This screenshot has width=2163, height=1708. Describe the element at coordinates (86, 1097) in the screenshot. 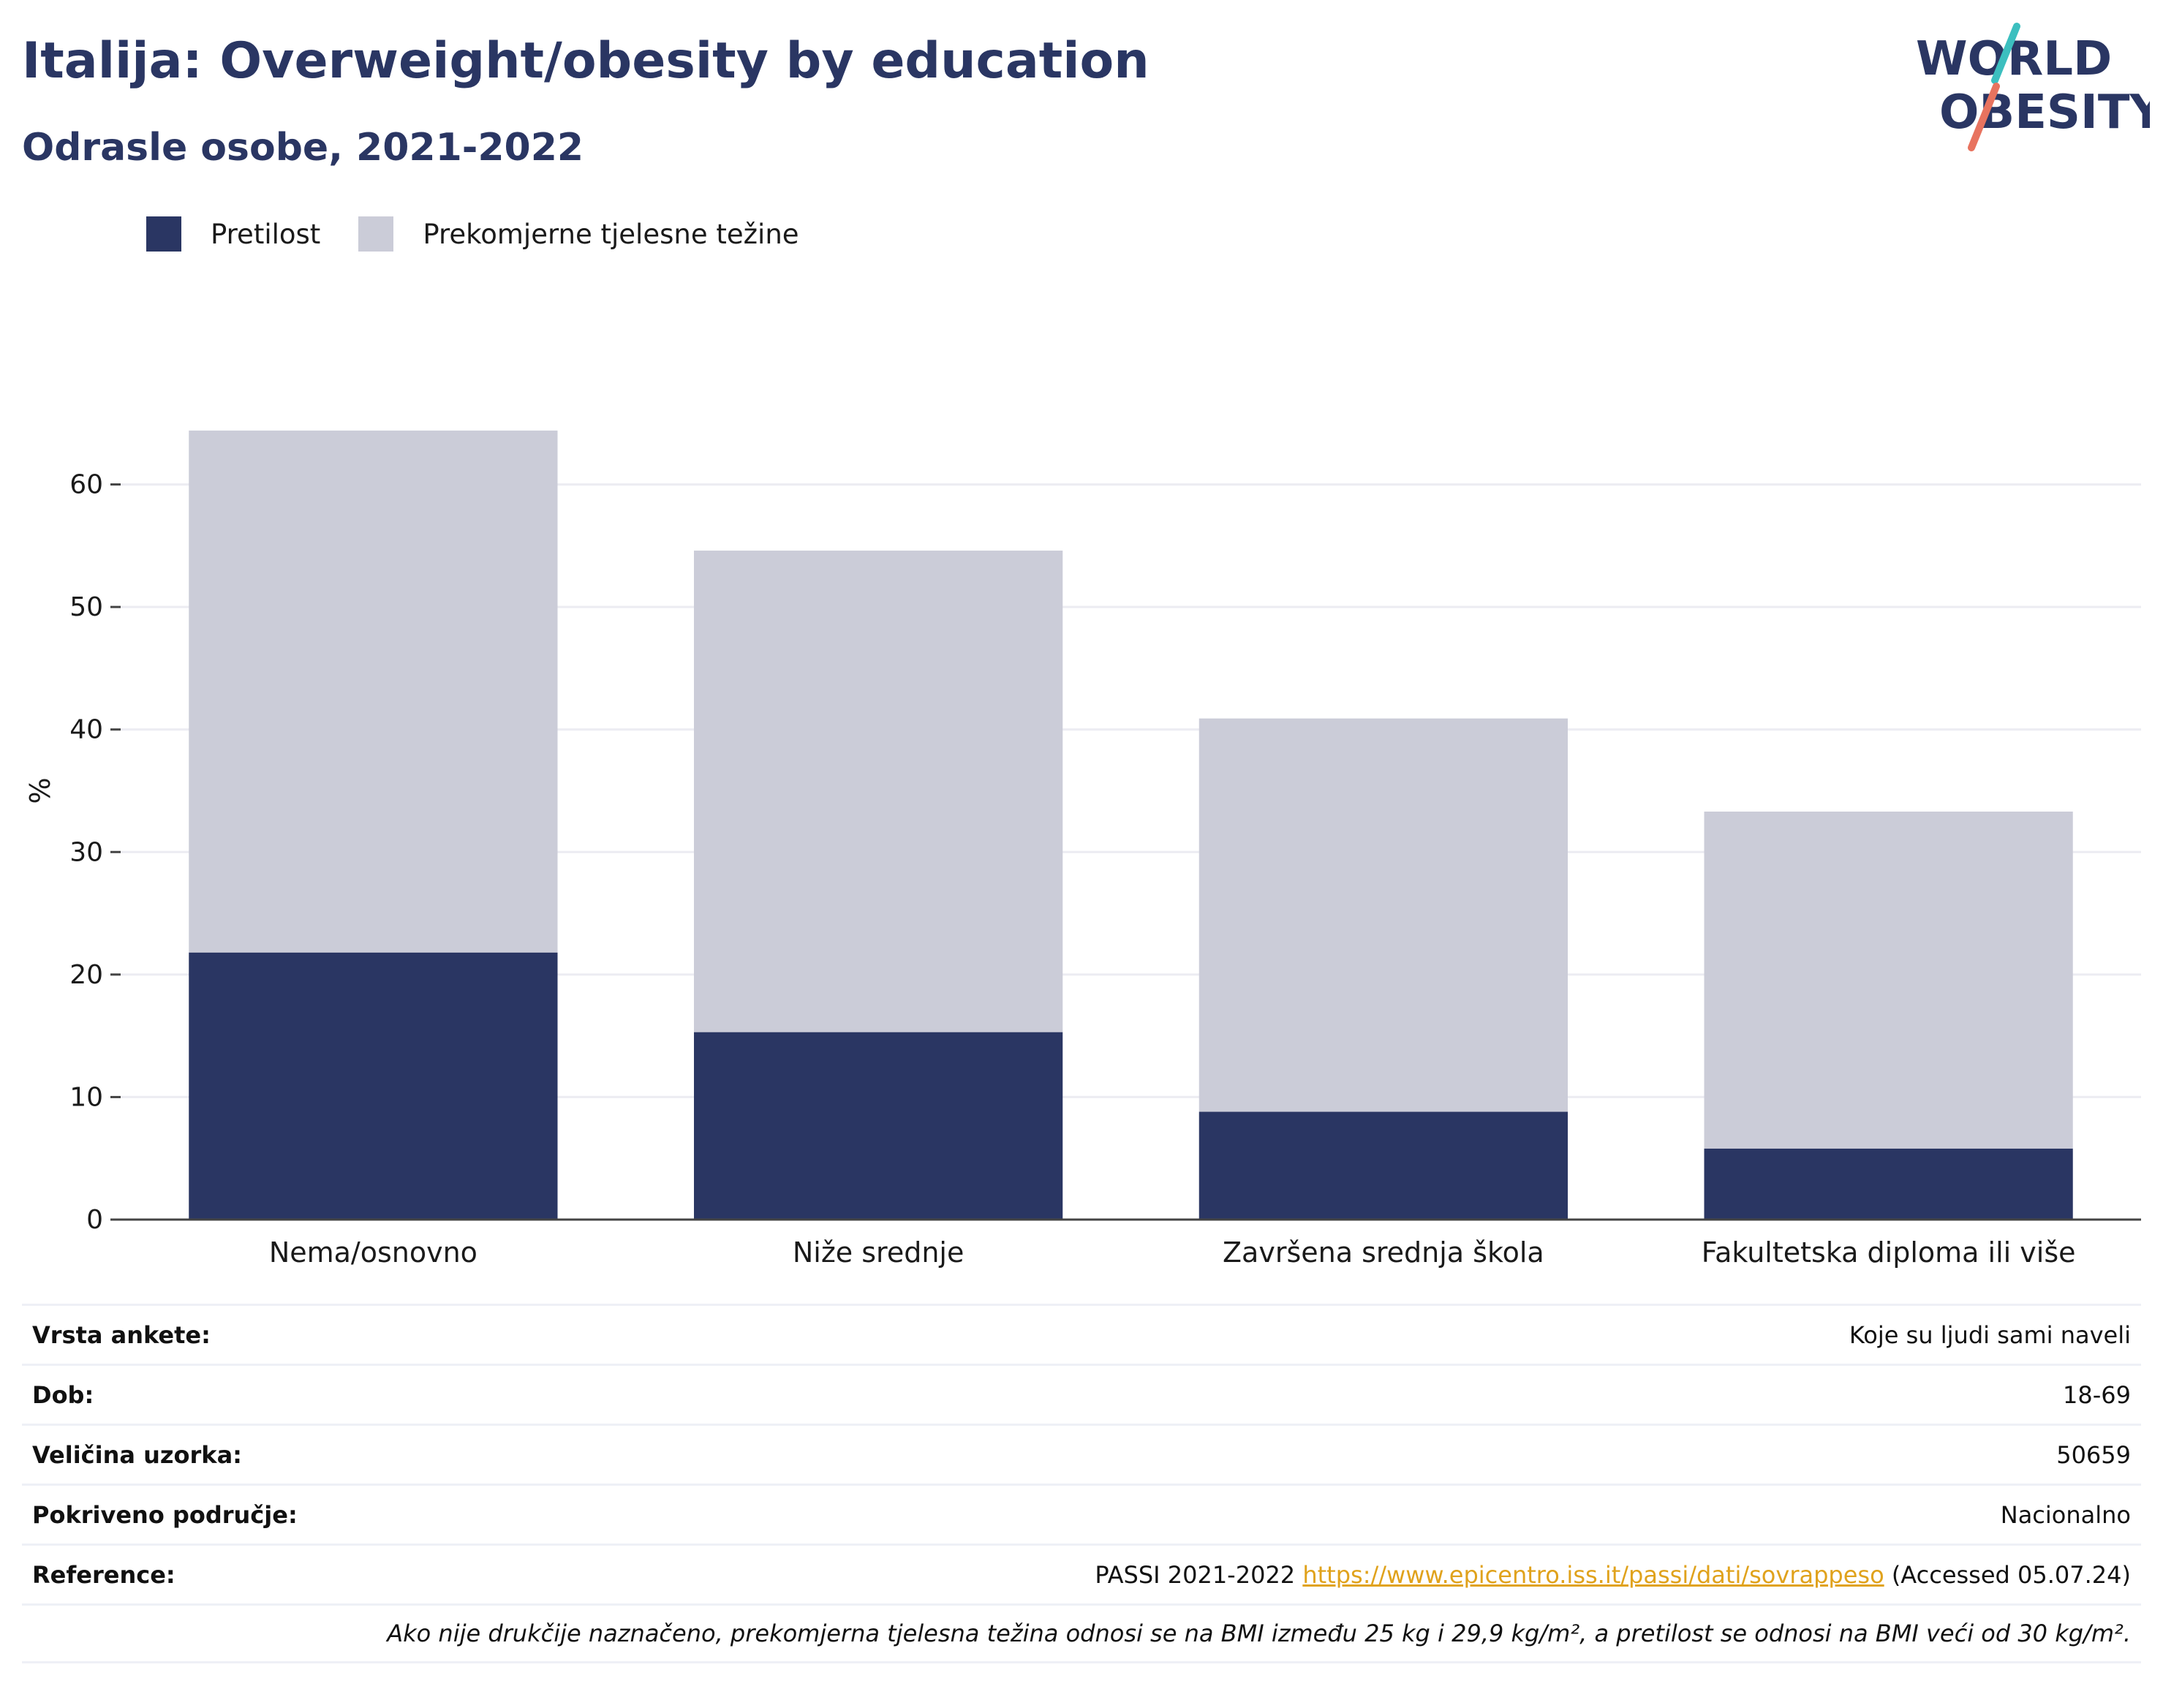

I see `y-tick-label: 10` at that location.